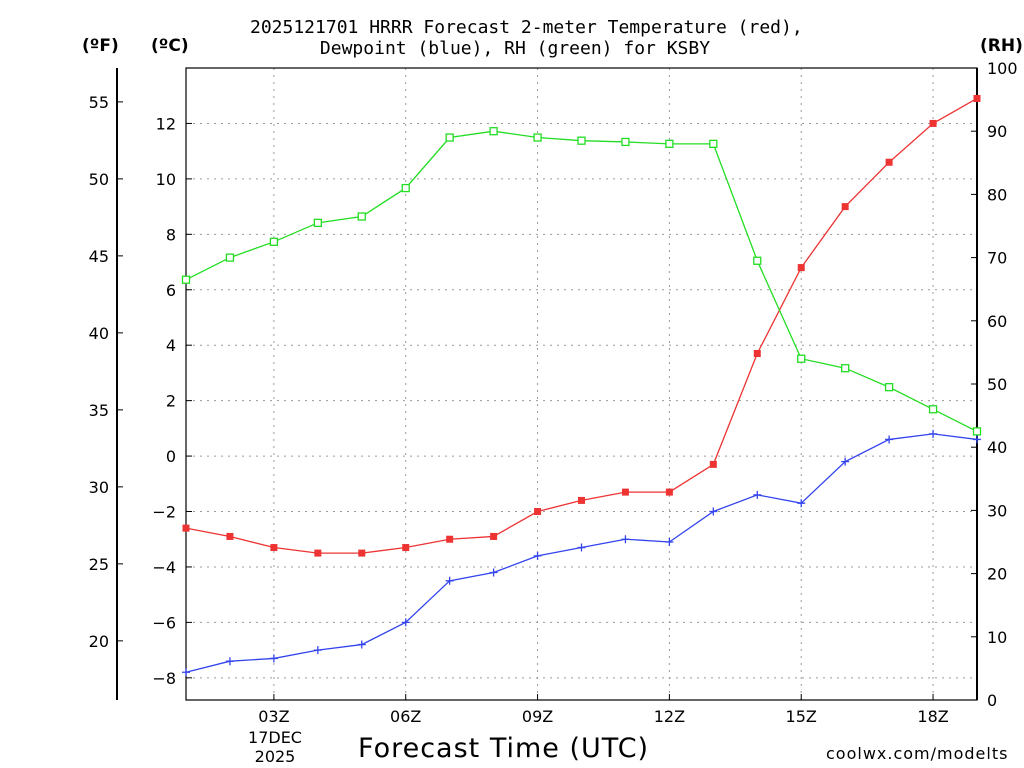 Image resolution: width=1024 pixels, height=768 pixels. What do you see at coordinates (537, 716) in the screenshot?
I see `x-tick-label: 09Z` at bounding box center [537, 716].